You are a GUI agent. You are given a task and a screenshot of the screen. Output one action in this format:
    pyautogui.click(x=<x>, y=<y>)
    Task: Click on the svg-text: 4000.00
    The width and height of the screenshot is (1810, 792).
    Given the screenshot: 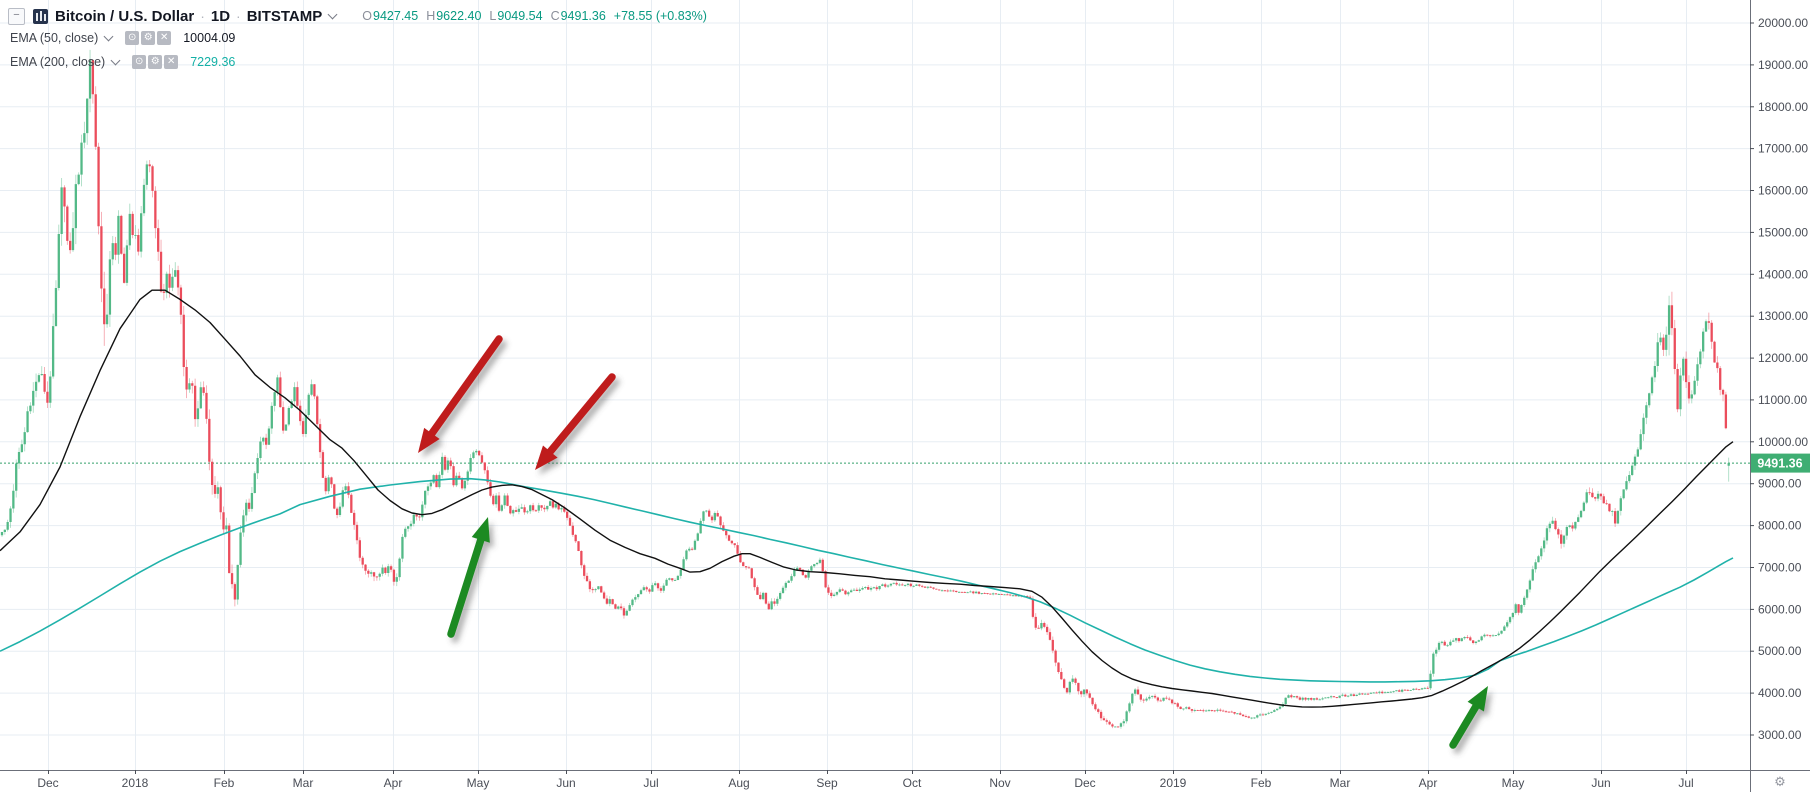 What is the action you would take?
    pyautogui.click(x=1780, y=693)
    